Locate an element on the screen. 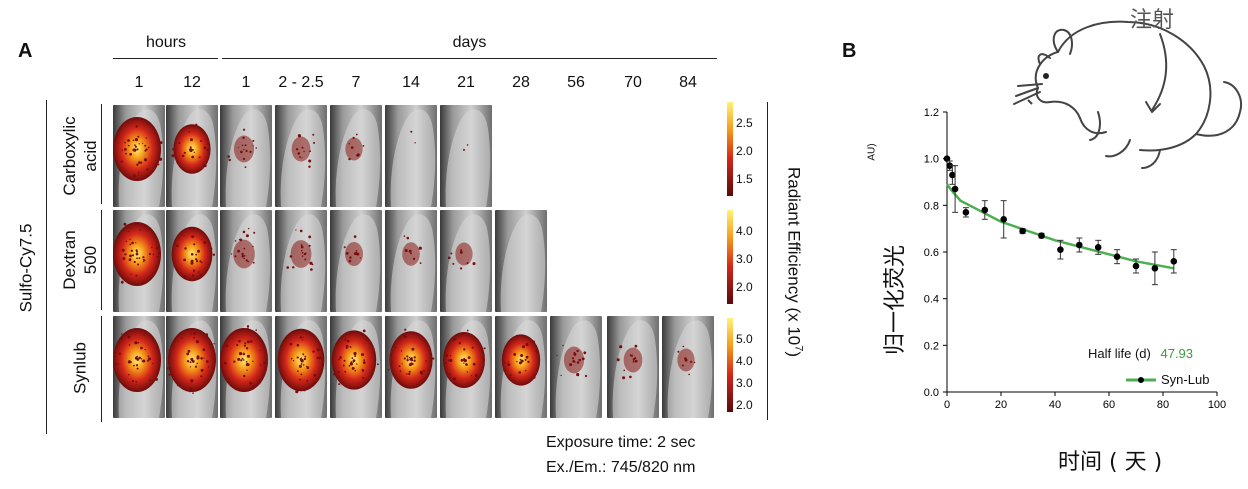 The height and width of the screenshot is (489, 1248). row-label-line1: Dextran is located at coordinates (69, 260).